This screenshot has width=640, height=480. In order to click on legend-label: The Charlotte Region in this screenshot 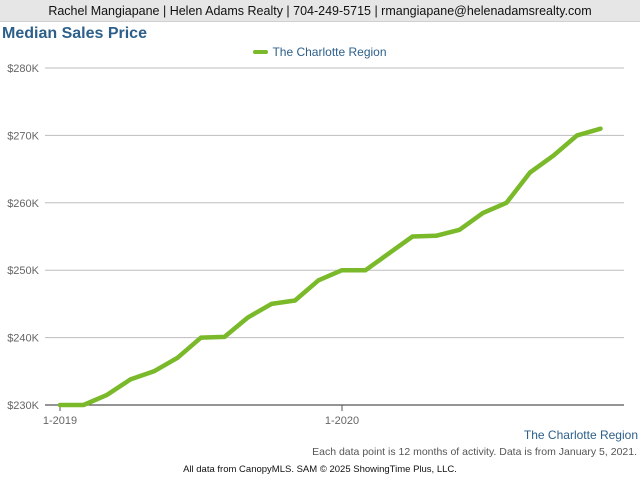, I will do `click(329, 52)`.